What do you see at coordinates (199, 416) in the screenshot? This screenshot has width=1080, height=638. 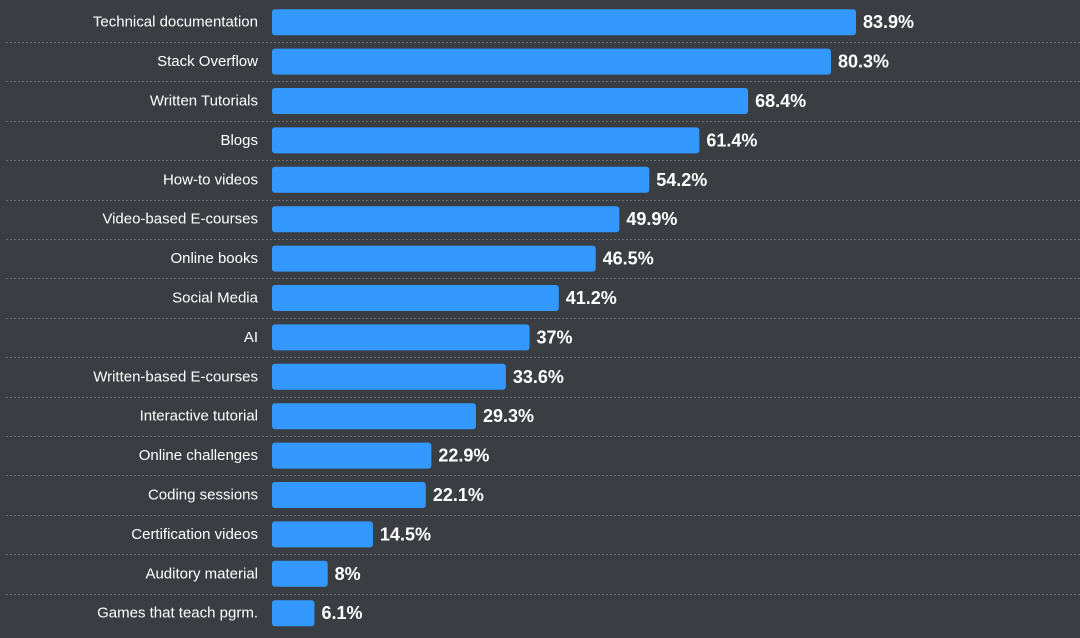 I see `category-label: Interactive tutorial` at bounding box center [199, 416].